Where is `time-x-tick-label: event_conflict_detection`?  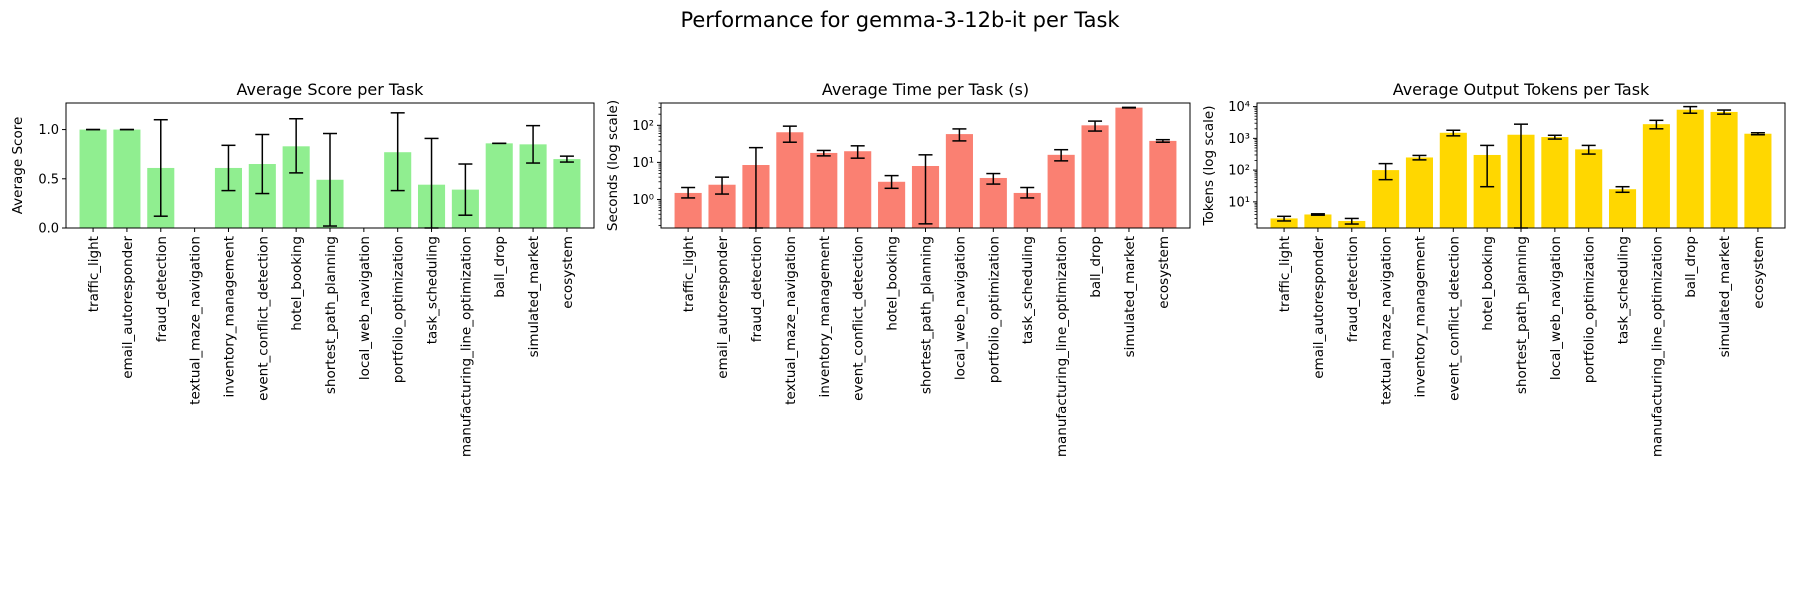
time-x-tick-label: event_conflict_detection is located at coordinates (859, 318).